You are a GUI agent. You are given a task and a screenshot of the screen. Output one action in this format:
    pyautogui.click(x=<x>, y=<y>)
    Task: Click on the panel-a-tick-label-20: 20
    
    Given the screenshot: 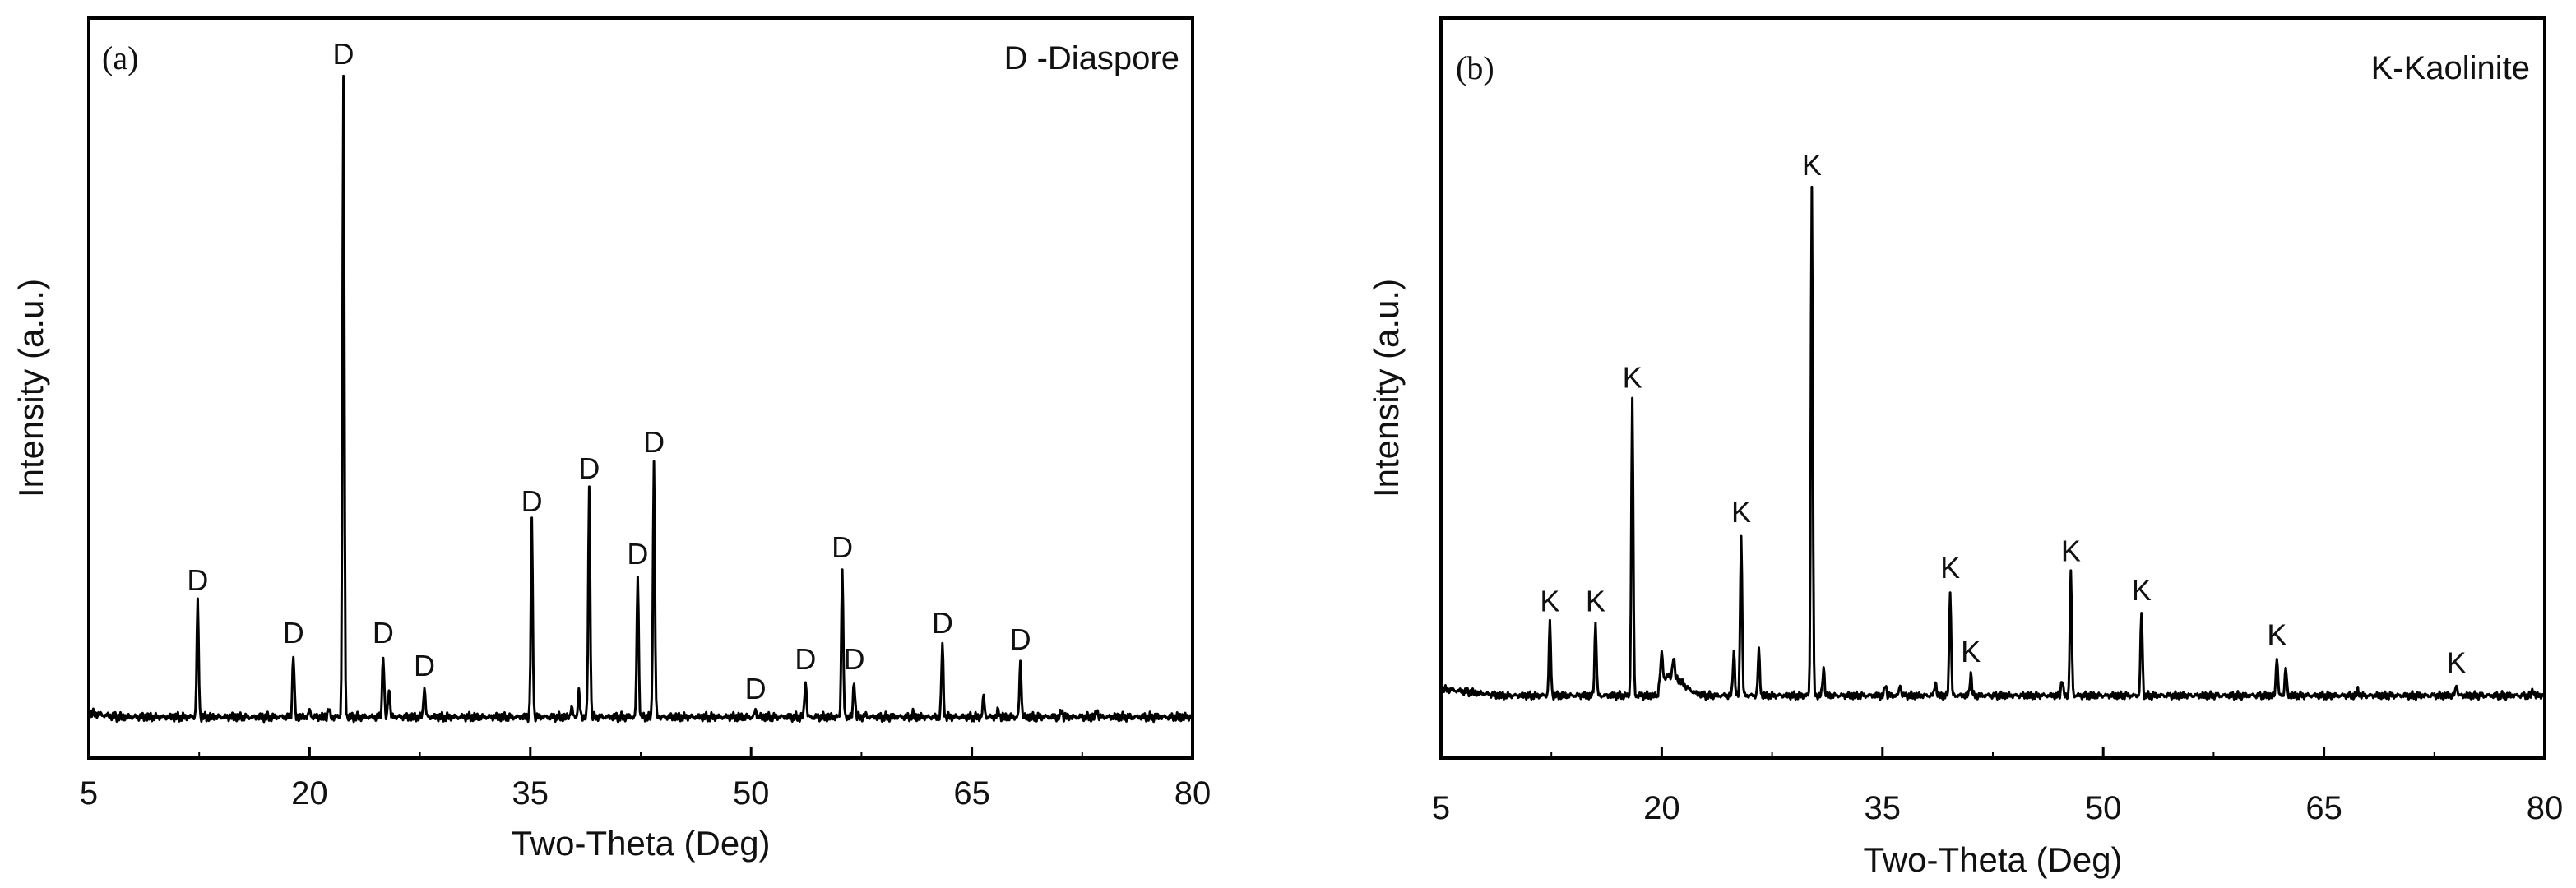 What is the action you would take?
    pyautogui.click(x=310, y=793)
    